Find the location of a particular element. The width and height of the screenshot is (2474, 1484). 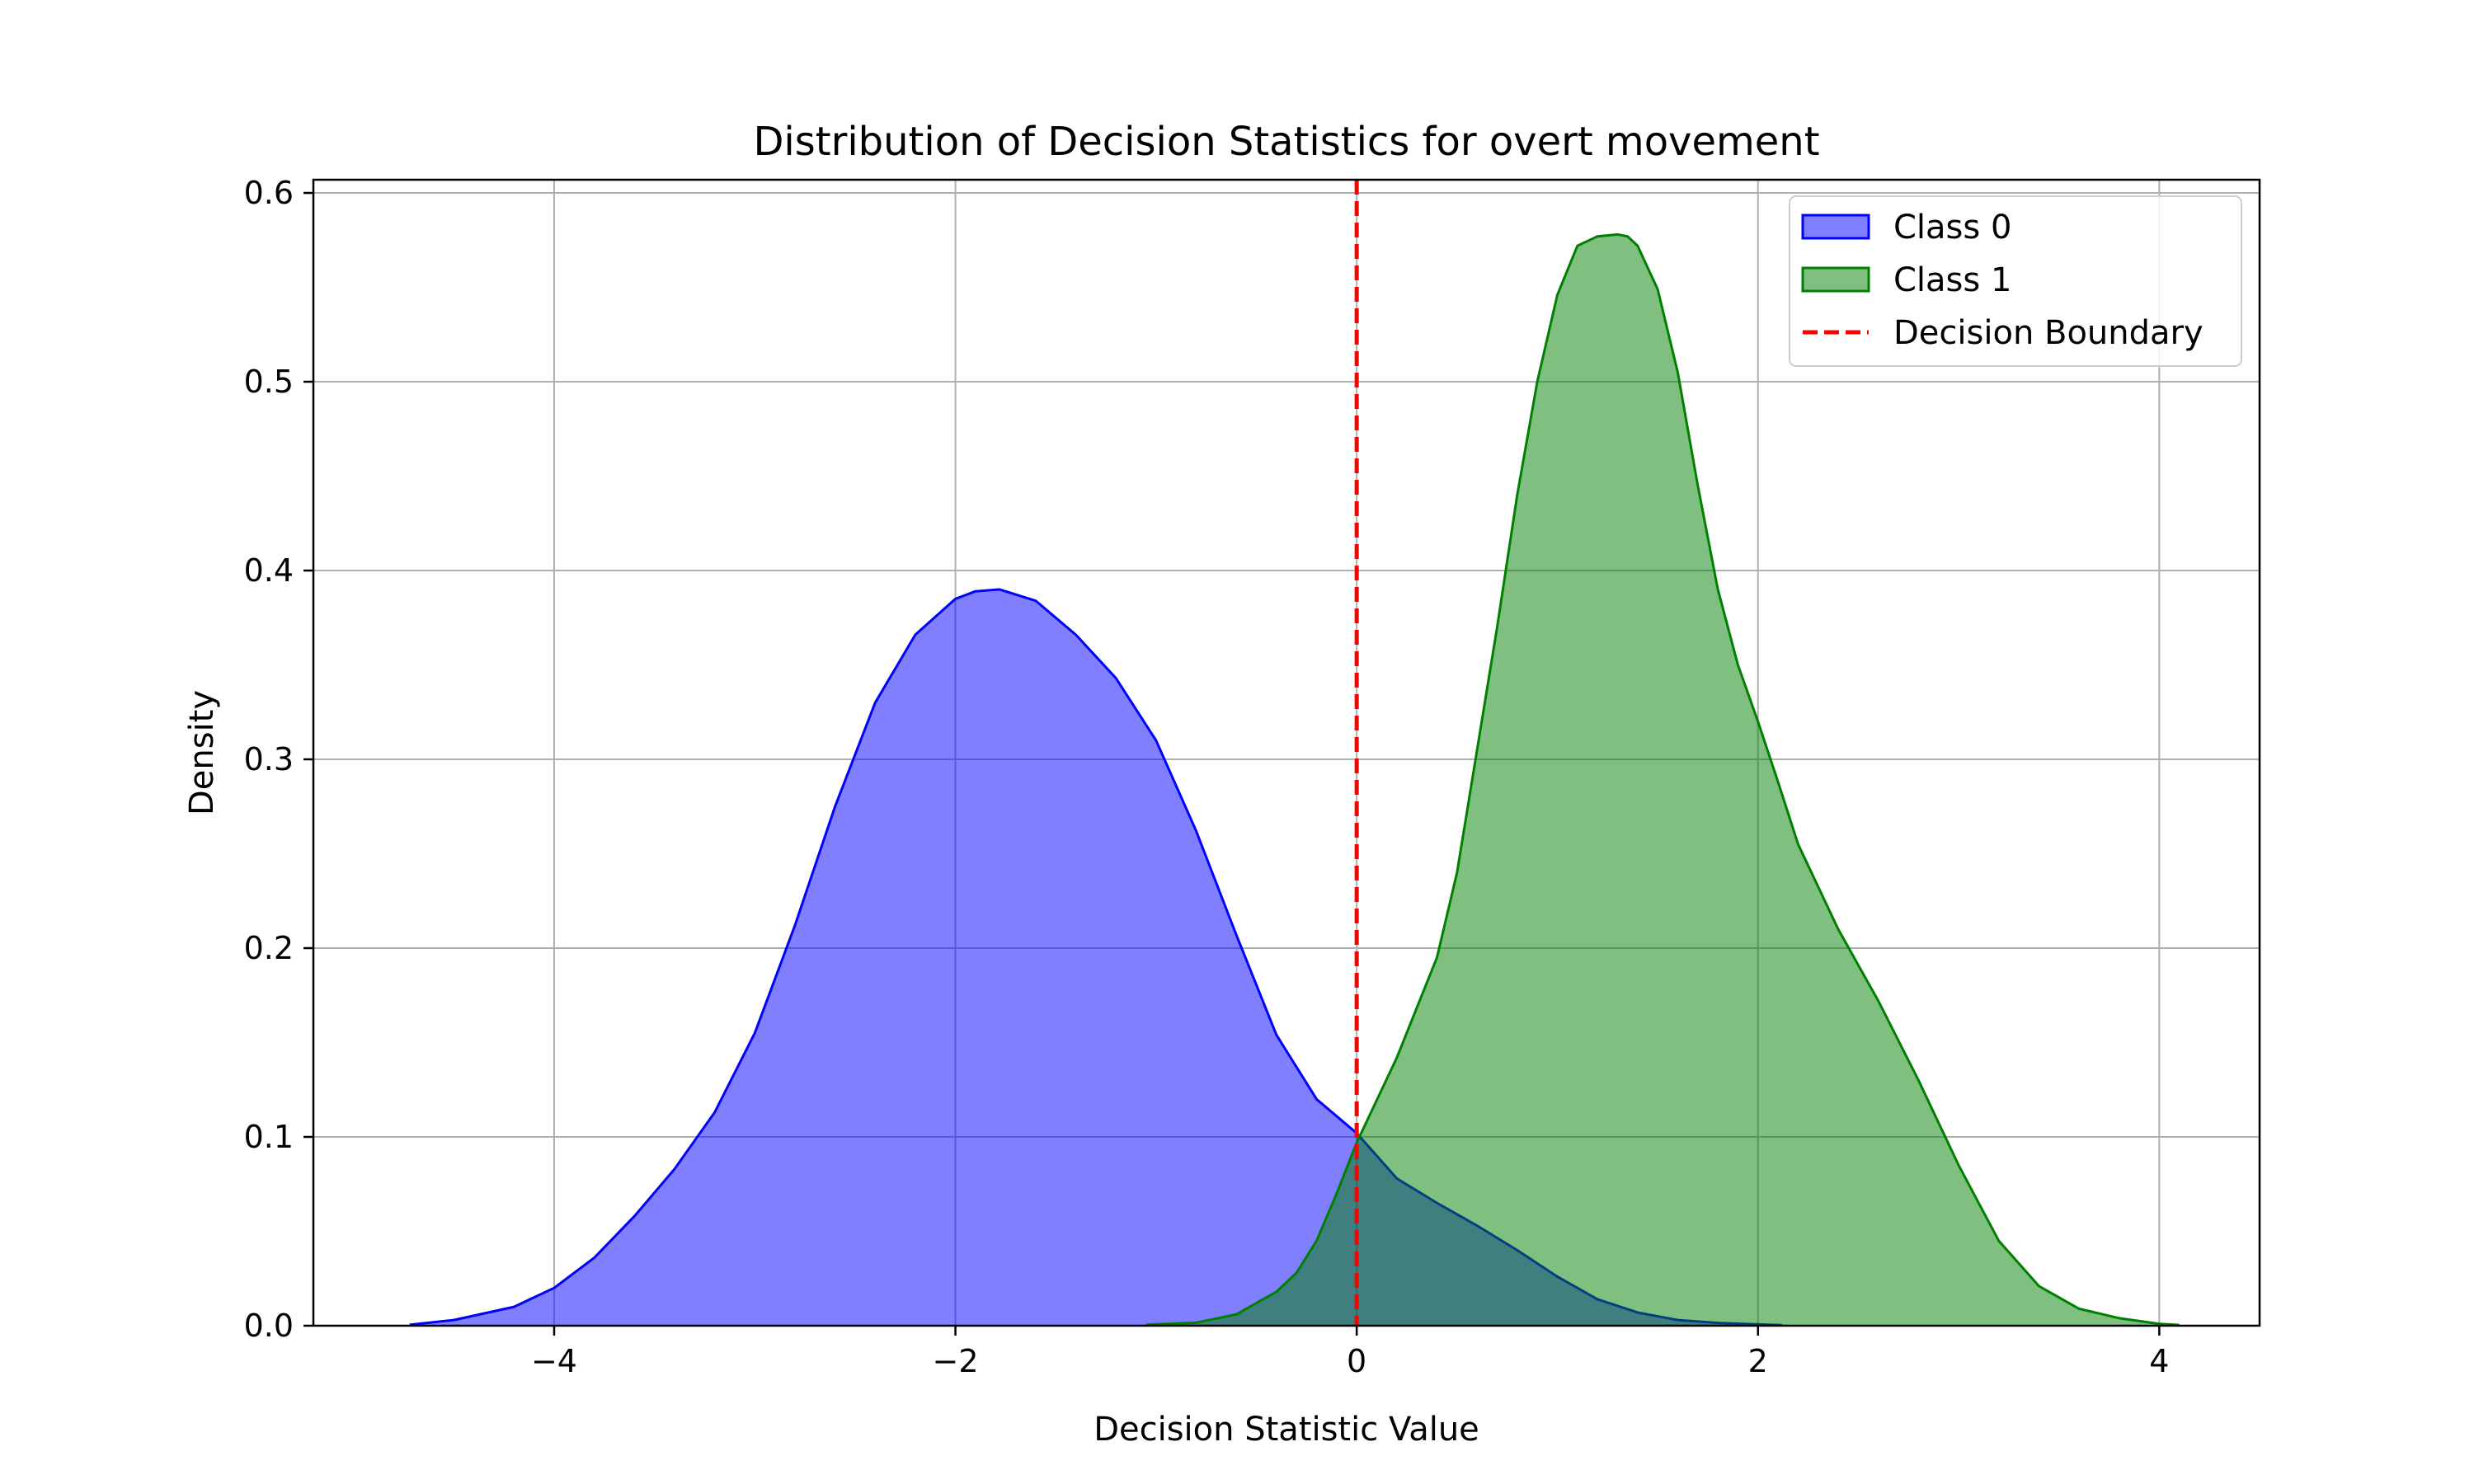

y-tick-label: 0.1 is located at coordinates (269, 1137).